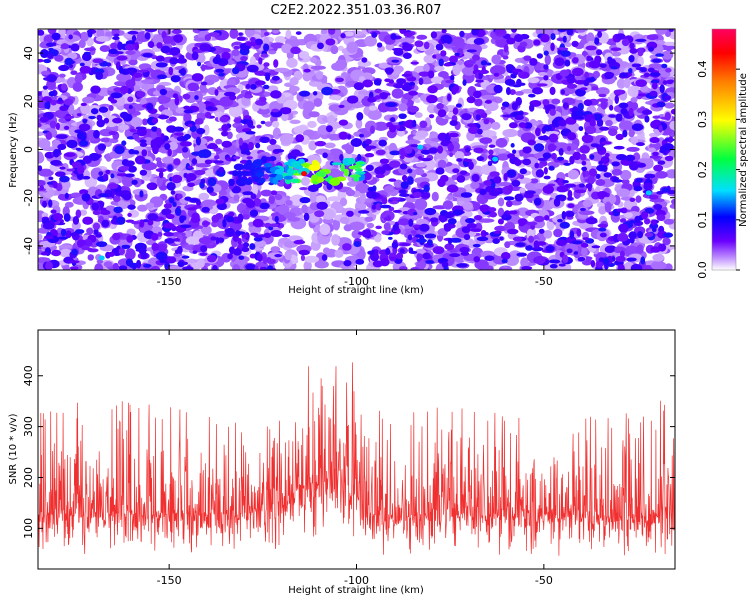 The width and height of the screenshot is (750, 600). Describe the element at coordinates (702, 170) in the screenshot. I see `colorbar-tick-label: 0.2` at that location.